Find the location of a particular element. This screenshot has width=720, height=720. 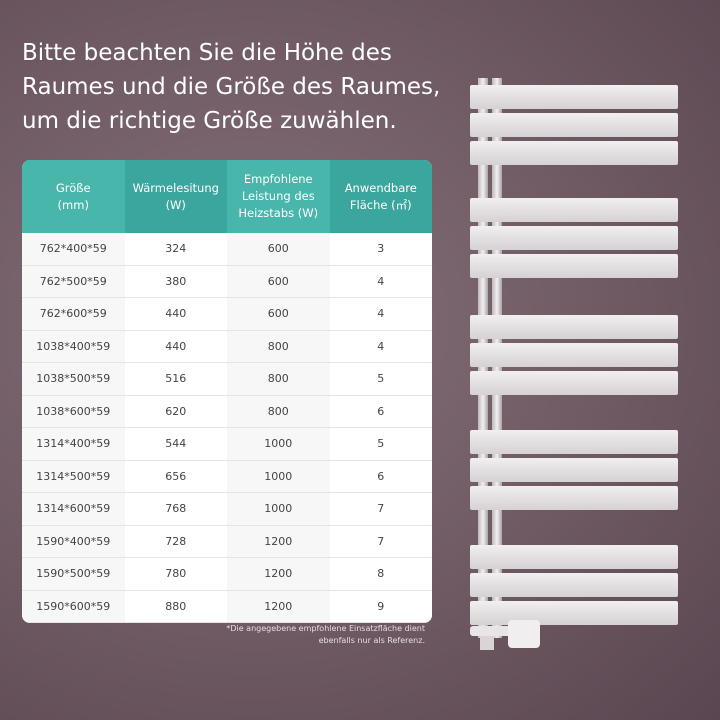

table-row: 762*600*59 440 600 4 is located at coordinates (227, 314).